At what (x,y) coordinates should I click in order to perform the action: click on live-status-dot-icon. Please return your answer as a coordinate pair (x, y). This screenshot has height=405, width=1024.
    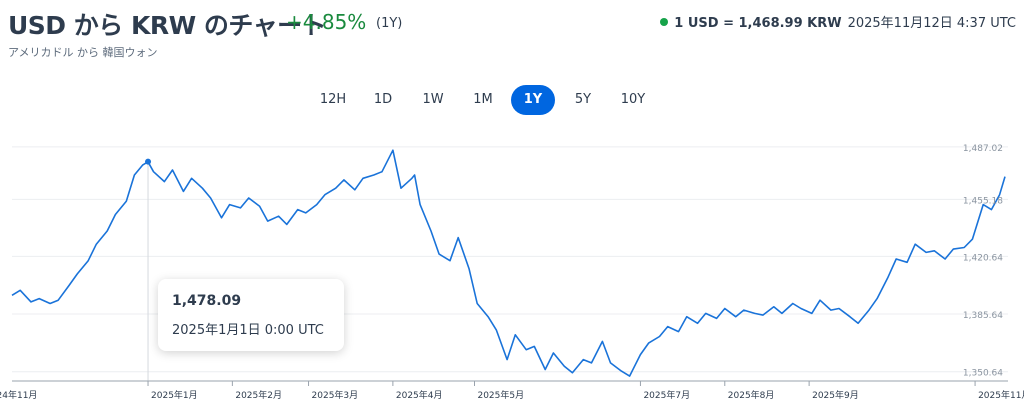
    Looking at the image, I should click on (664, 22).